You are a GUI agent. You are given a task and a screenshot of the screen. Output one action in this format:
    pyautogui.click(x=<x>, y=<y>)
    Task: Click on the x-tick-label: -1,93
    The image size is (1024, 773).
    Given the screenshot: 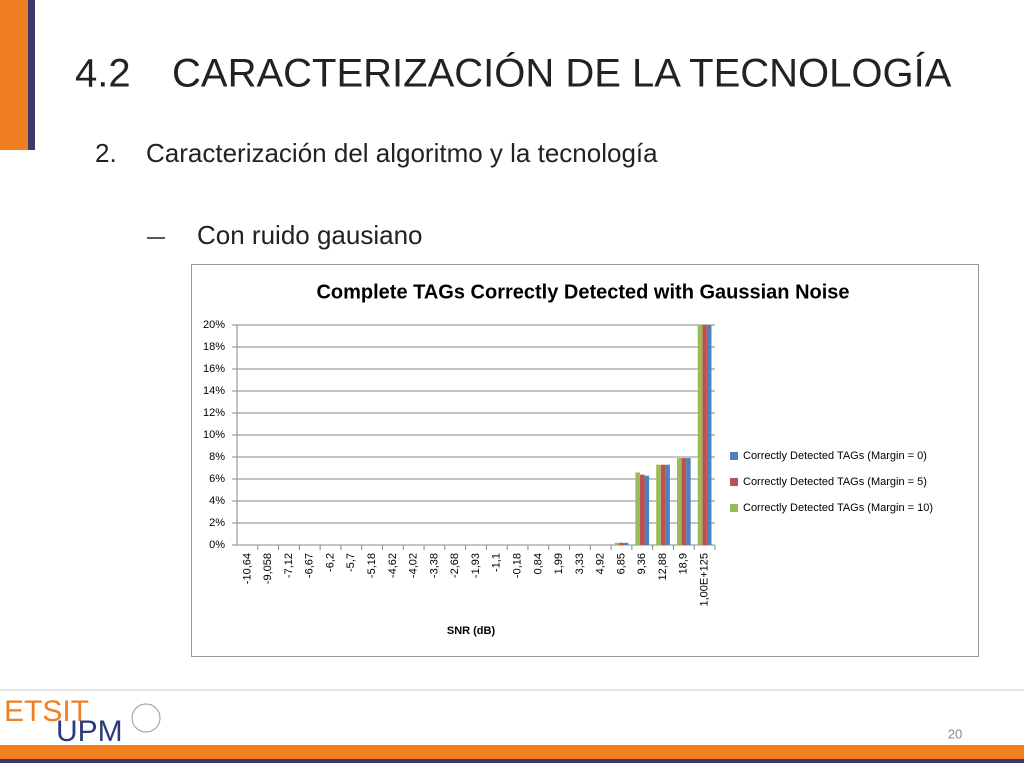 What is the action you would take?
    pyautogui.click(x=476, y=565)
    